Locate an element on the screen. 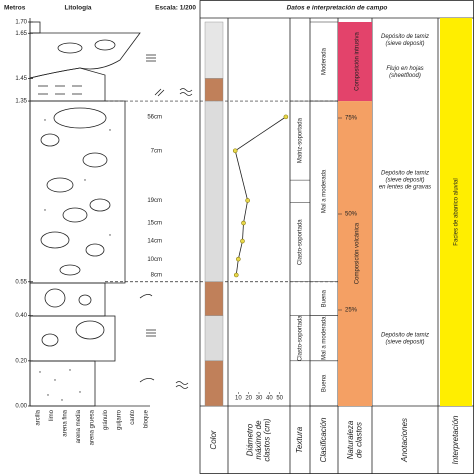 Image resolution: width=474 pixels, height=474 pixels. grain-size-label: arena fina is located at coordinates (66, 422).